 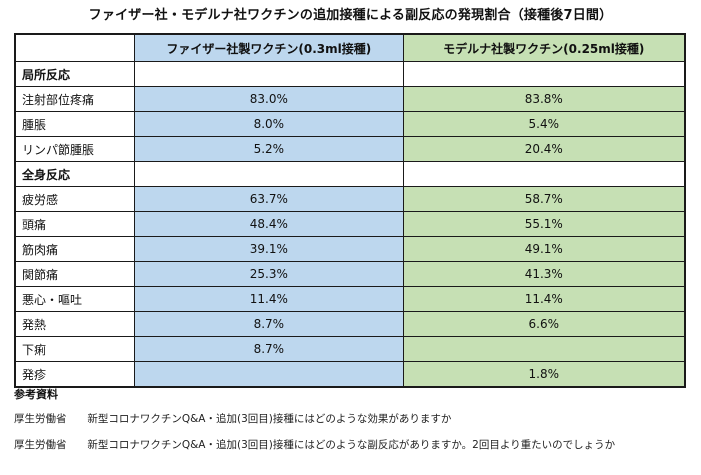 What do you see at coordinates (75, 174) in the screenshot?
I see `section-label: 全身反応` at bounding box center [75, 174].